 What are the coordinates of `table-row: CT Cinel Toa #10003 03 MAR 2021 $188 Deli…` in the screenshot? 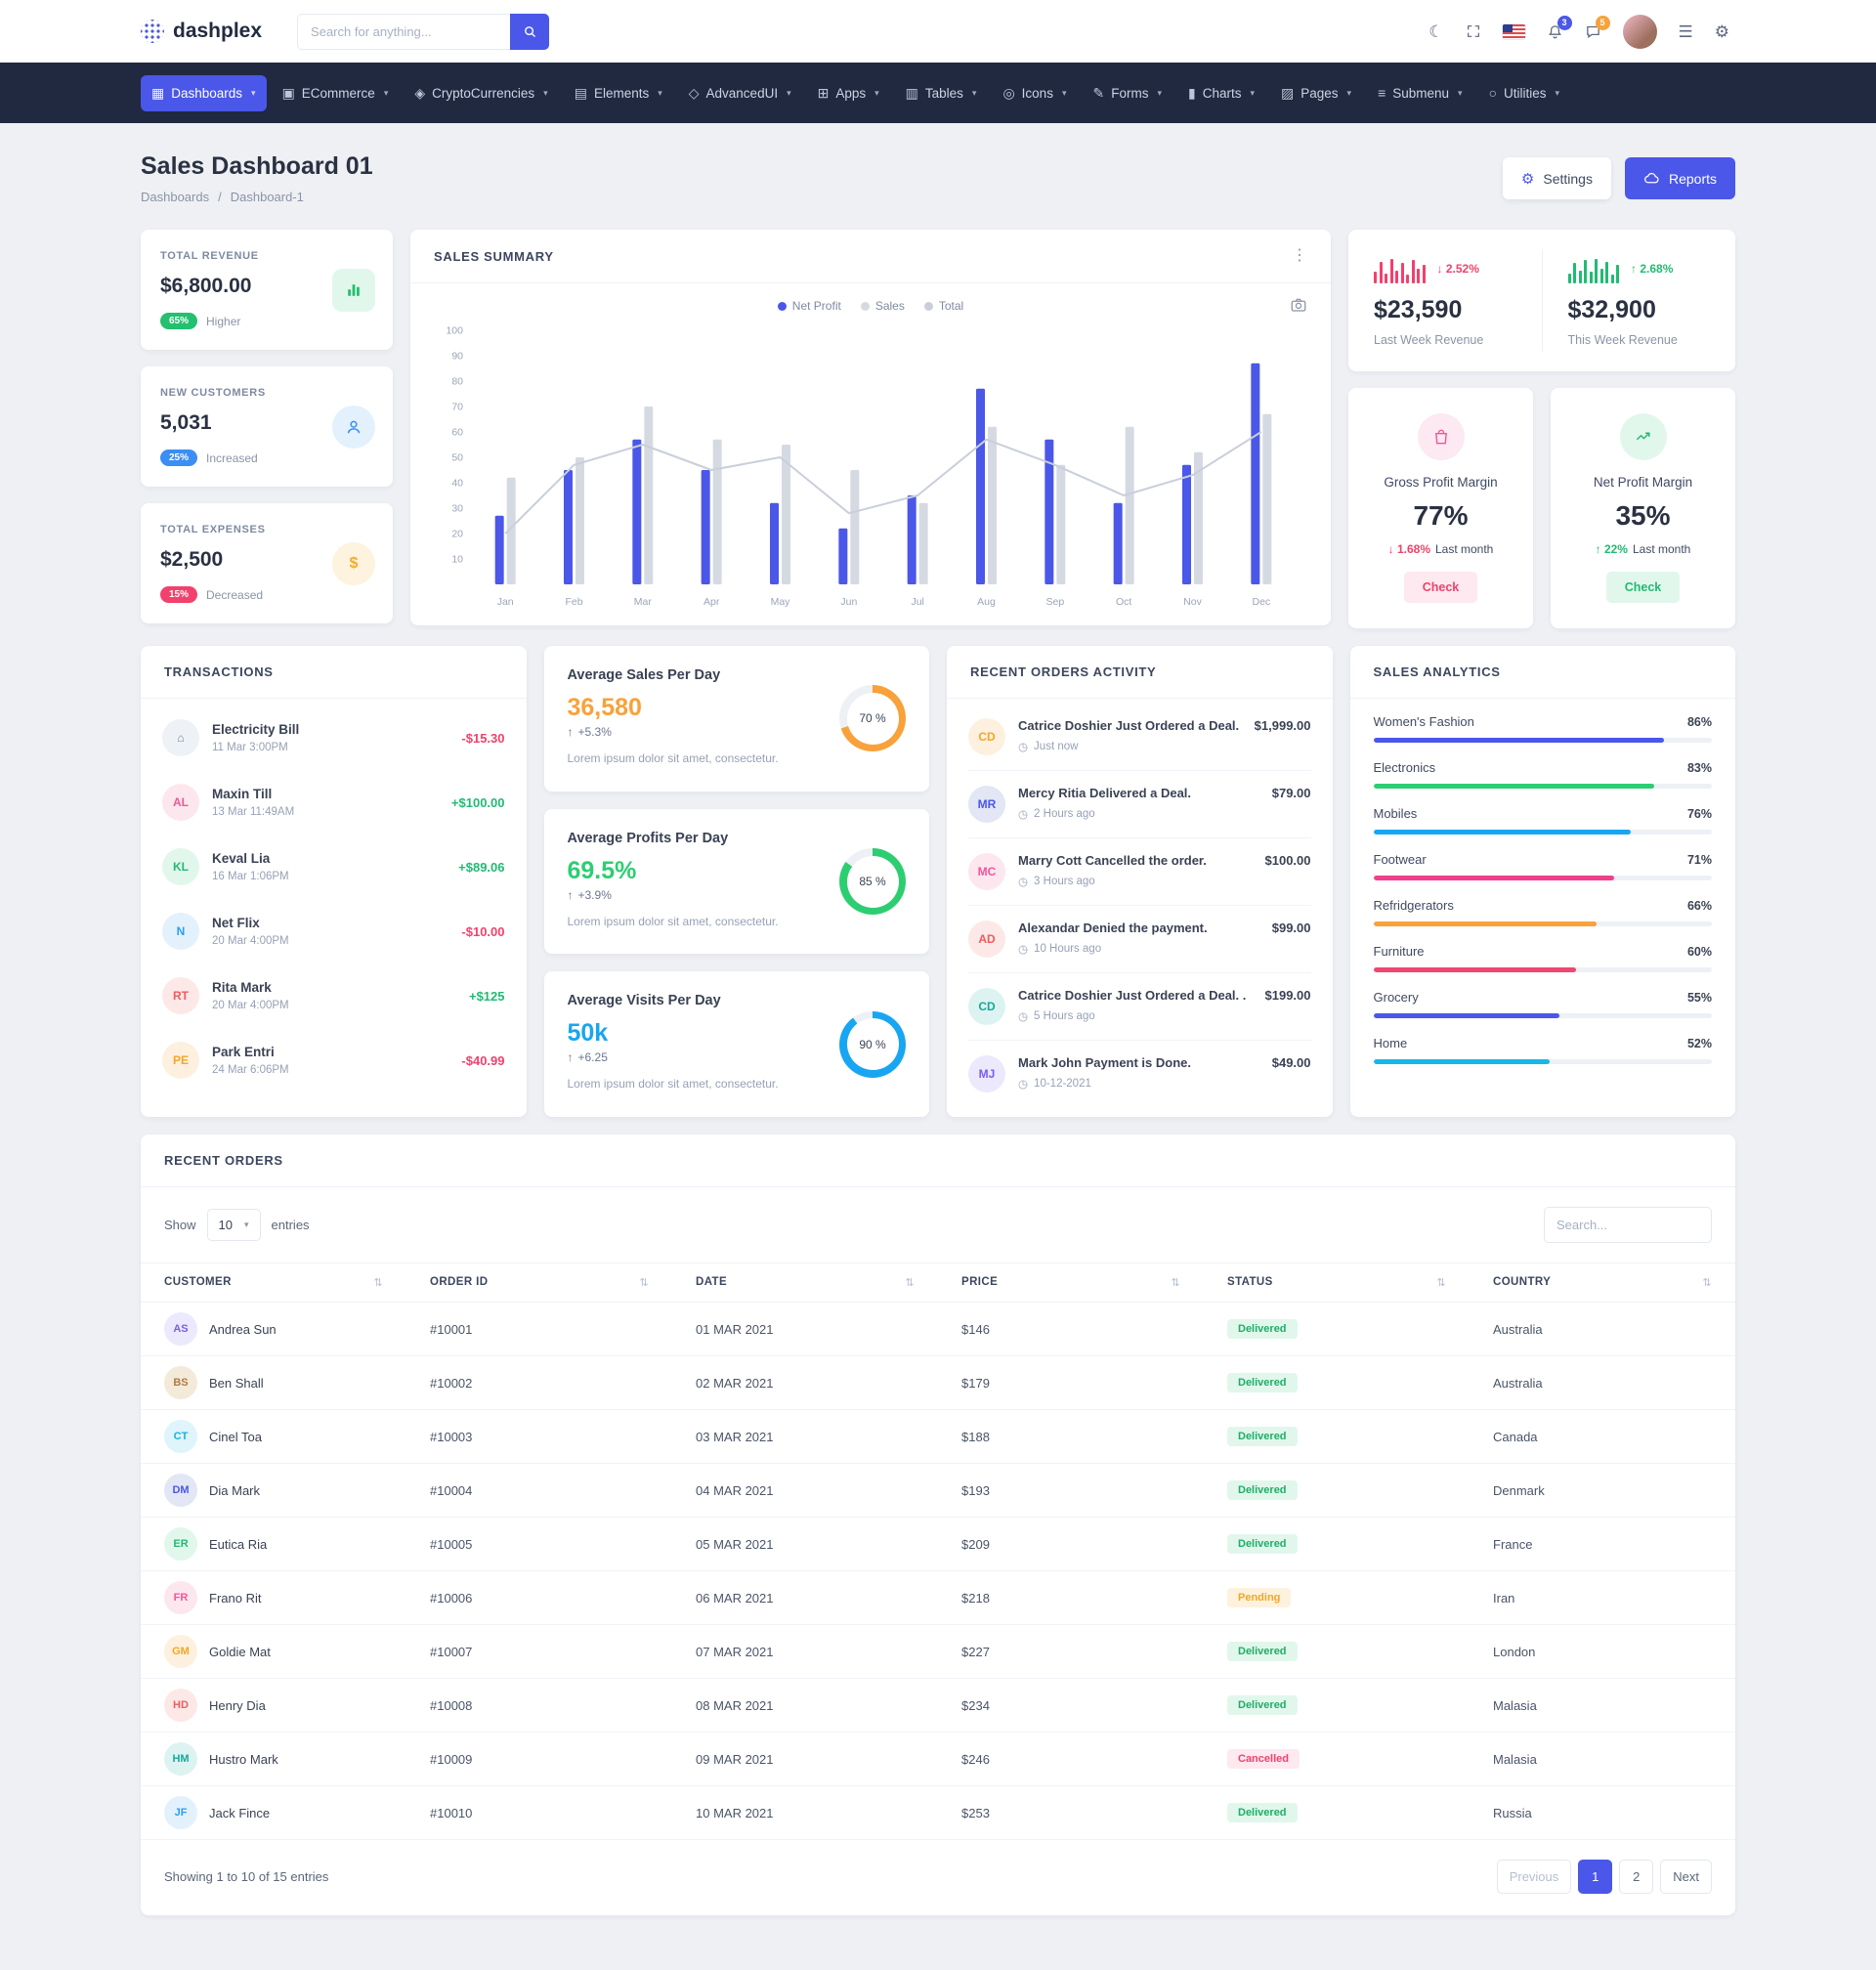 It's located at (938, 1436).